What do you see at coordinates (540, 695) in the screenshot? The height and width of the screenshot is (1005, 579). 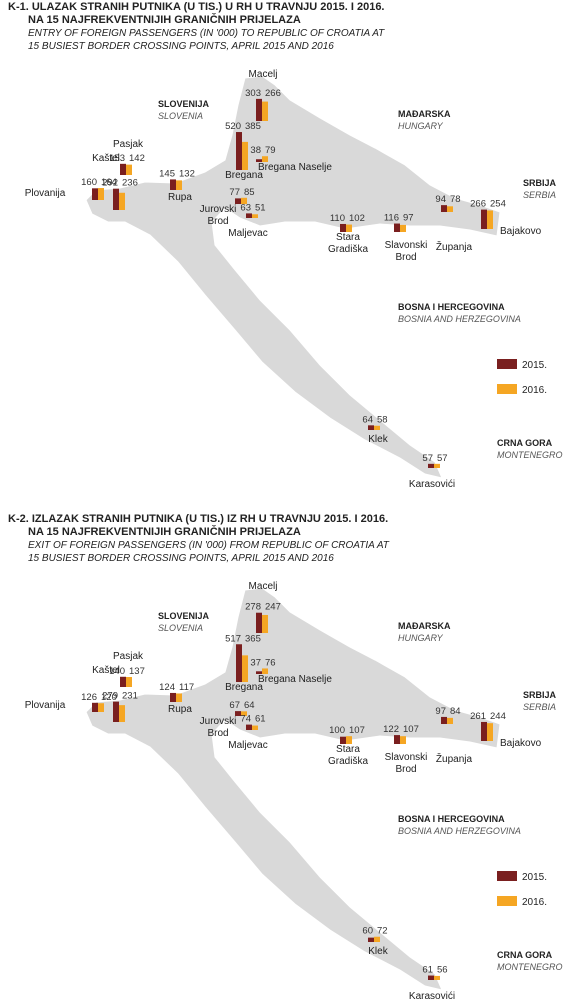 I see `country-name: SRBIJA` at bounding box center [540, 695].